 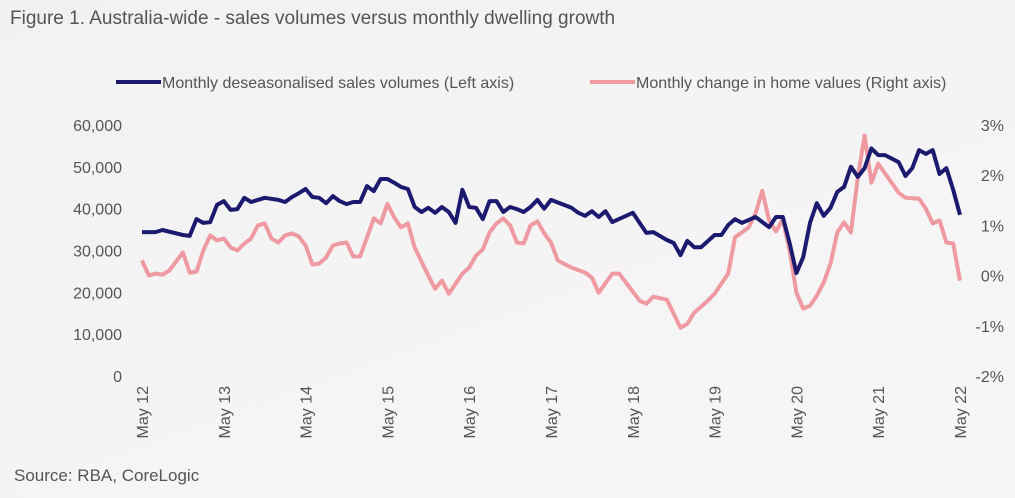 What do you see at coordinates (107, 475) in the screenshot?
I see `source-note: Source: RBA, CoreLogic` at bounding box center [107, 475].